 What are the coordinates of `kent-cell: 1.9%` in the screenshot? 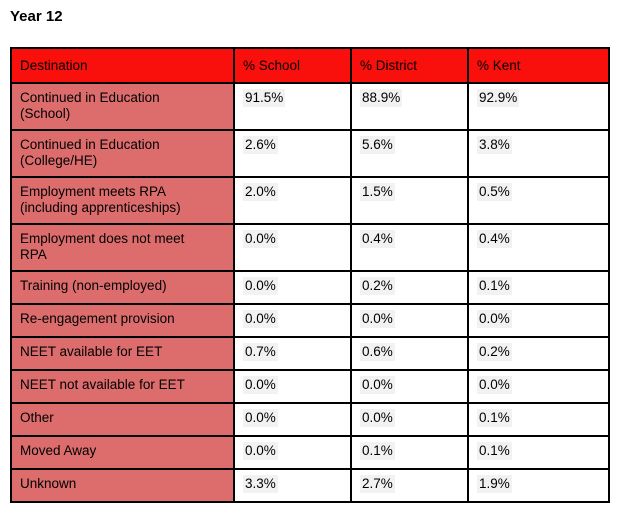 It's located at (538, 485).